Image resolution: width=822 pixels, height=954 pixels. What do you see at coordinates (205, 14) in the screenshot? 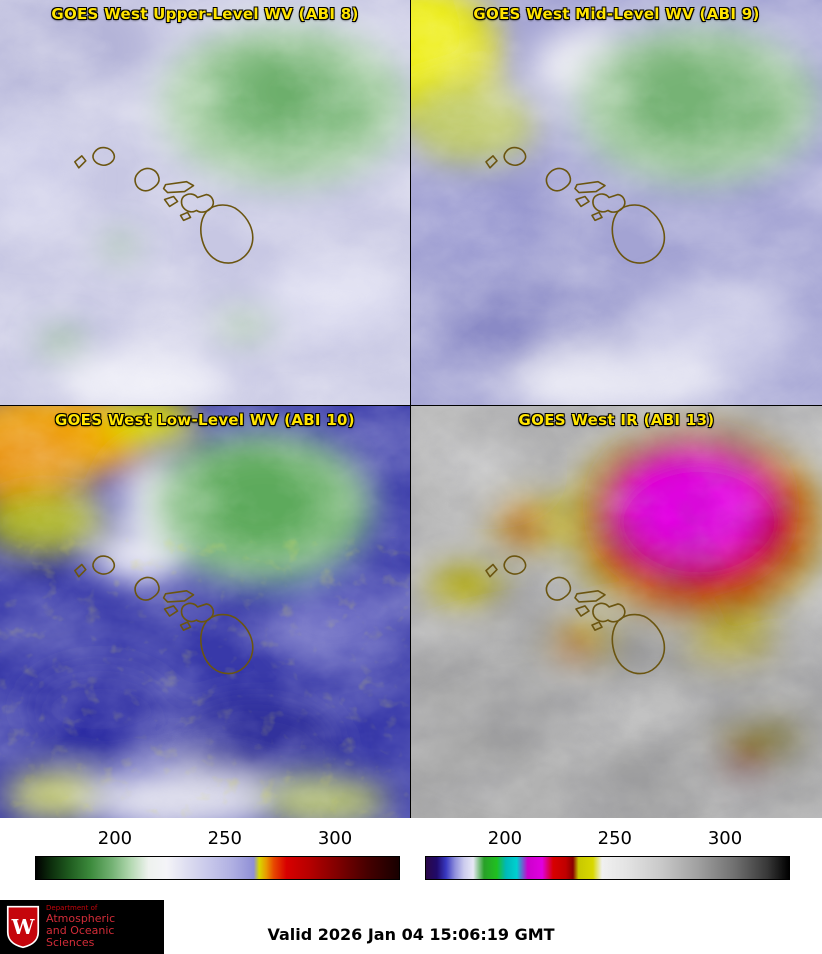
I see `panel-title-upper-wv: GOES West Upper-Level WV (ABI 8)` at bounding box center [205, 14].